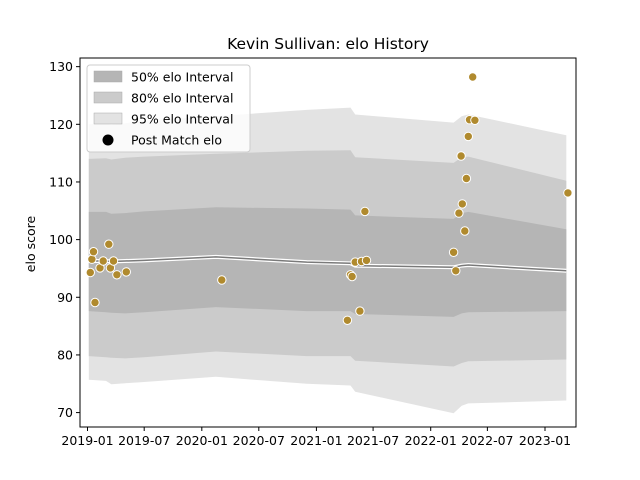 This screenshot has height=480, width=640. I want to click on chart-title: Kevin Sullivan: elo History, so click(328, 44).